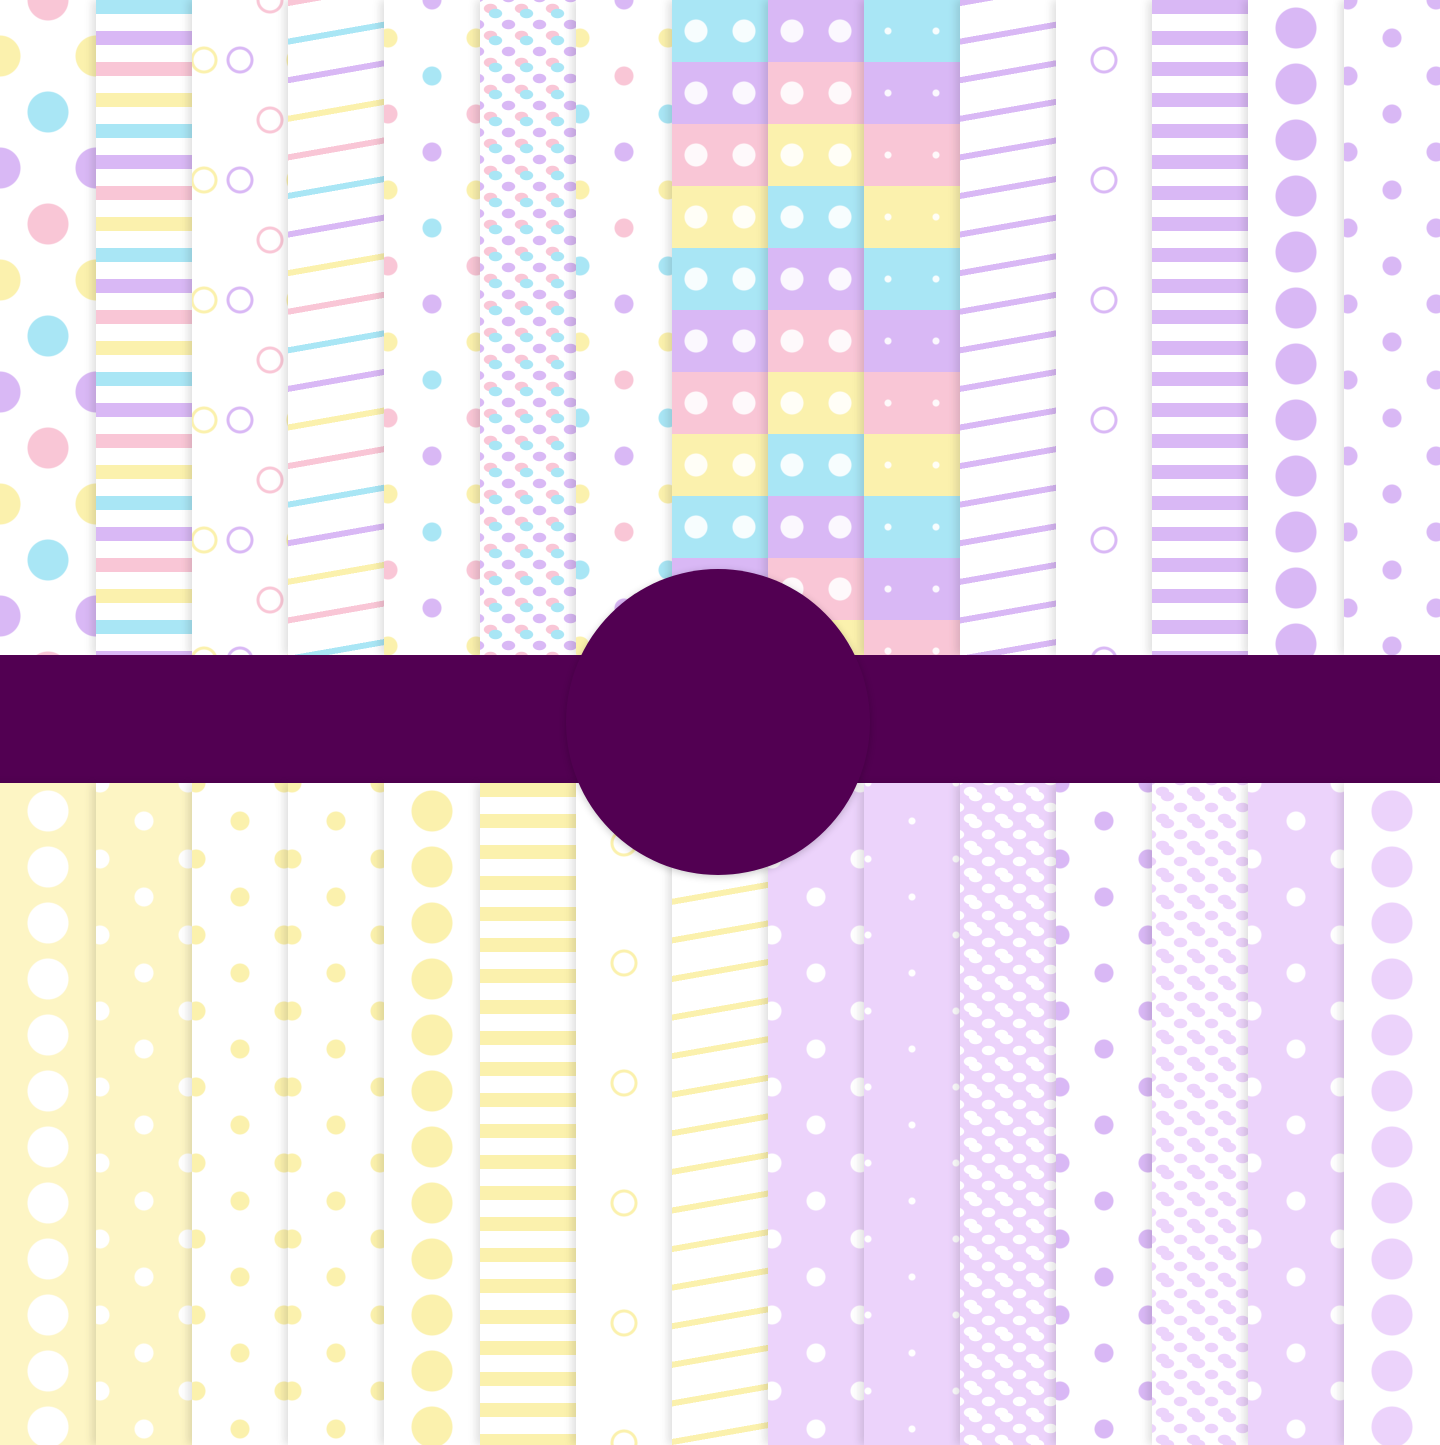 The height and width of the screenshot is (1445, 1440). I want to click on bottom-paper-scribbles, so click(624, 1114).